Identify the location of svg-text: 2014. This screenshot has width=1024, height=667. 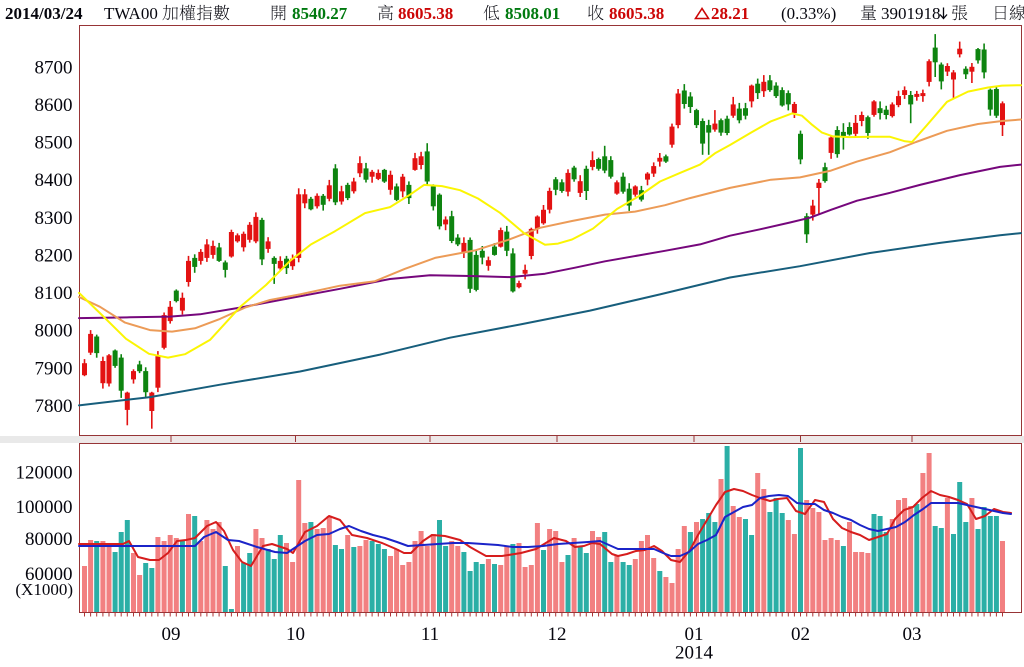
(694, 653).